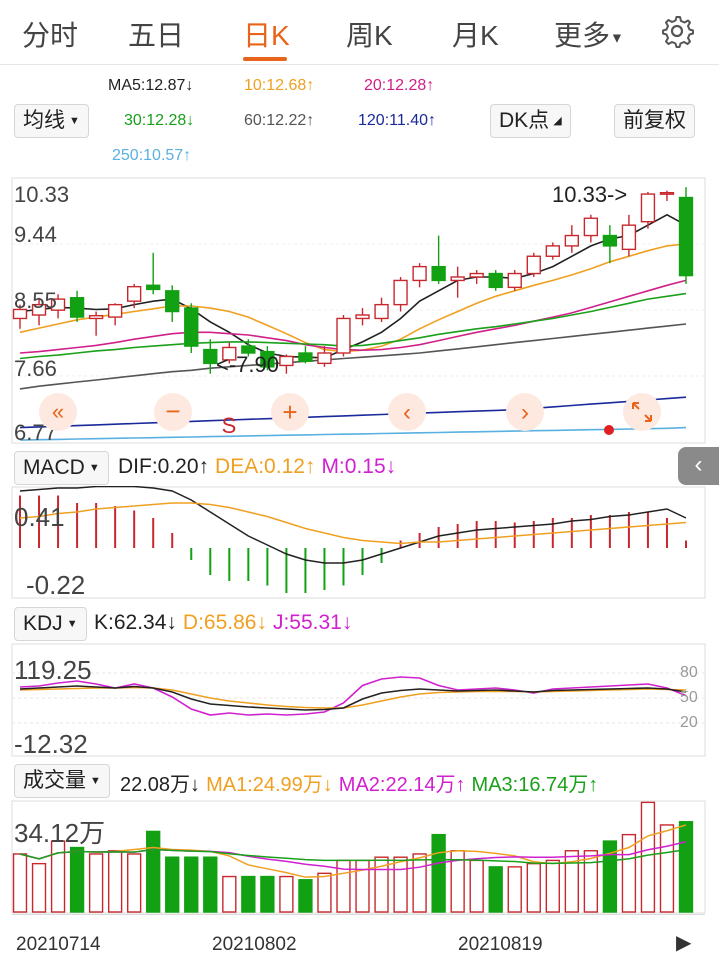  What do you see at coordinates (684, 943) in the screenshot?
I see `play-icon: ▶` at bounding box center [684, 943].